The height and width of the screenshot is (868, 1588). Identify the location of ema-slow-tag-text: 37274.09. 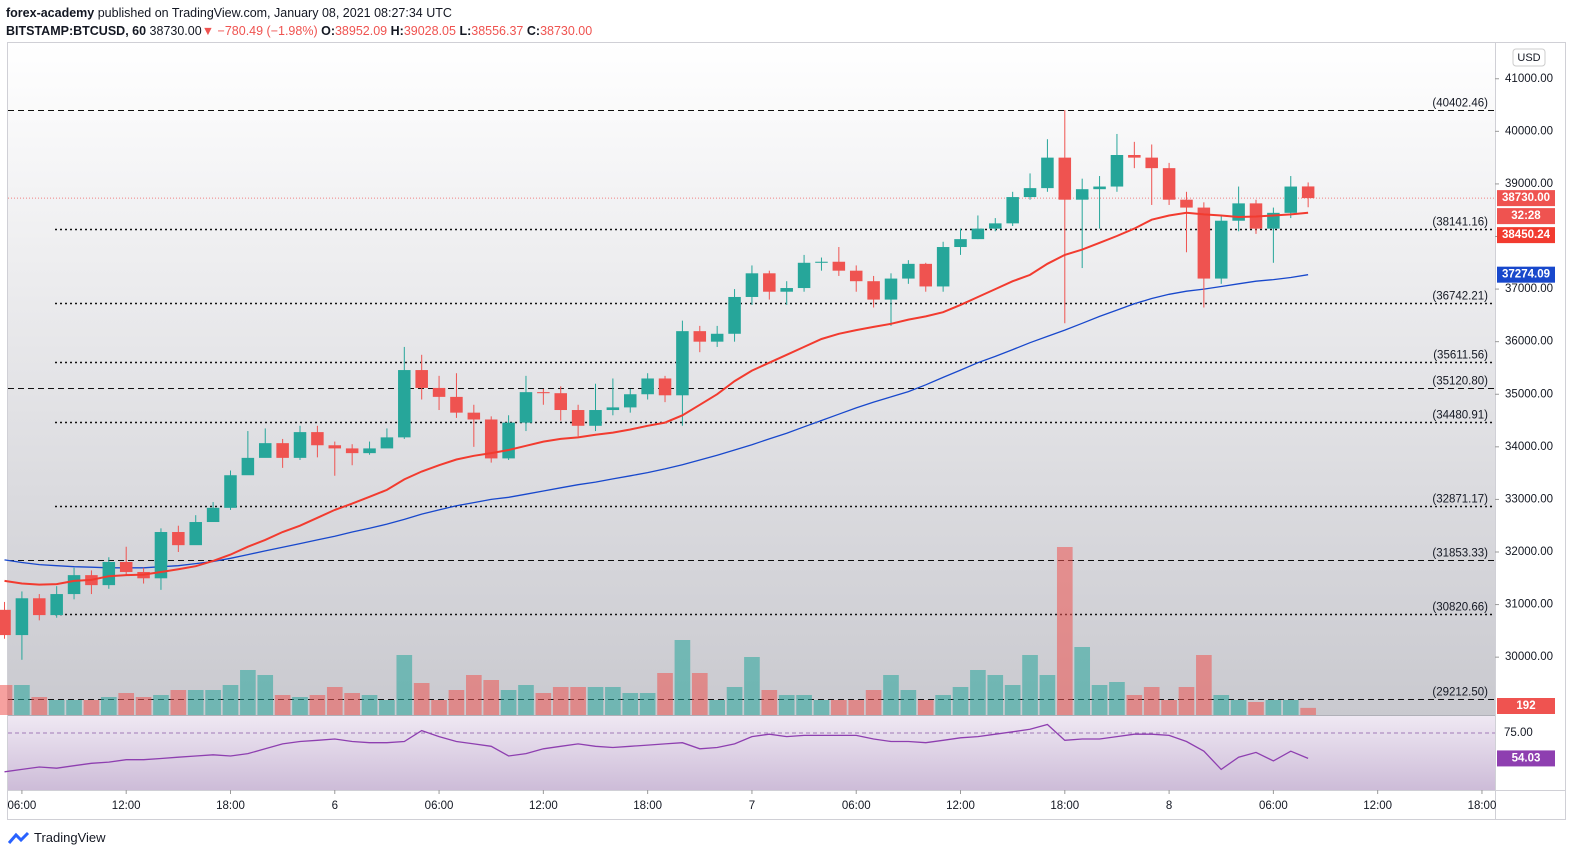
(1526, 275).